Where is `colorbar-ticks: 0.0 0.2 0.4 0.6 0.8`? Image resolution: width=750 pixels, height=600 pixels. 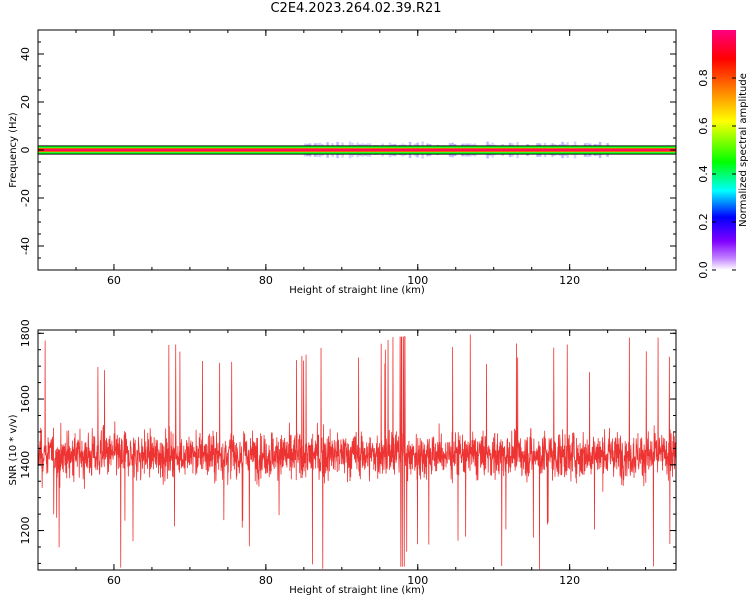
colorbar-ticks: 0.0 0.2 0.4 0.6 0.8 is located at coordinates (716, 174).